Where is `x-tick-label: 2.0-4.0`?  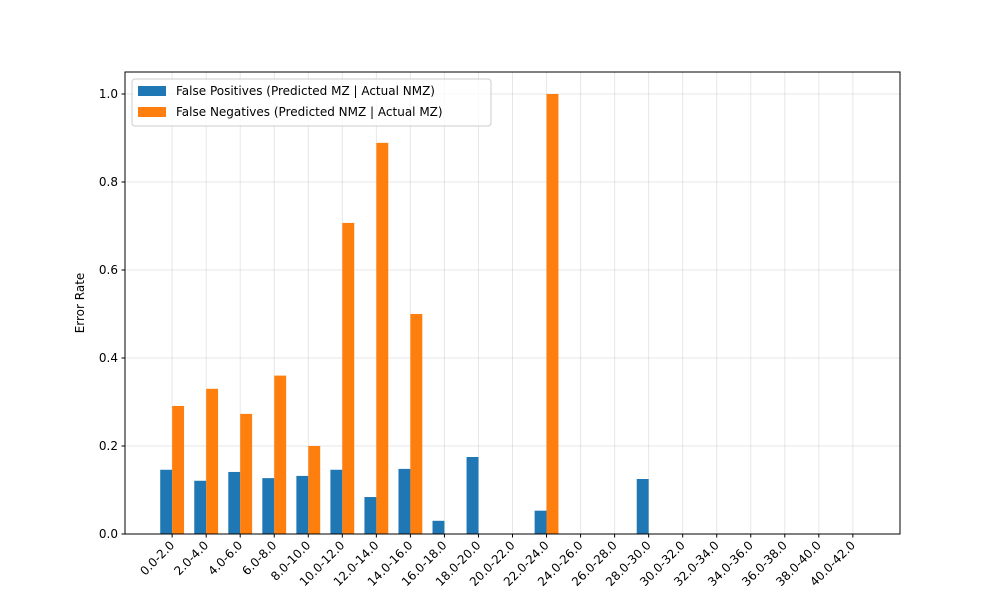
x-tick-label: 2.0-4.0 is located at coordinates (191, 558).